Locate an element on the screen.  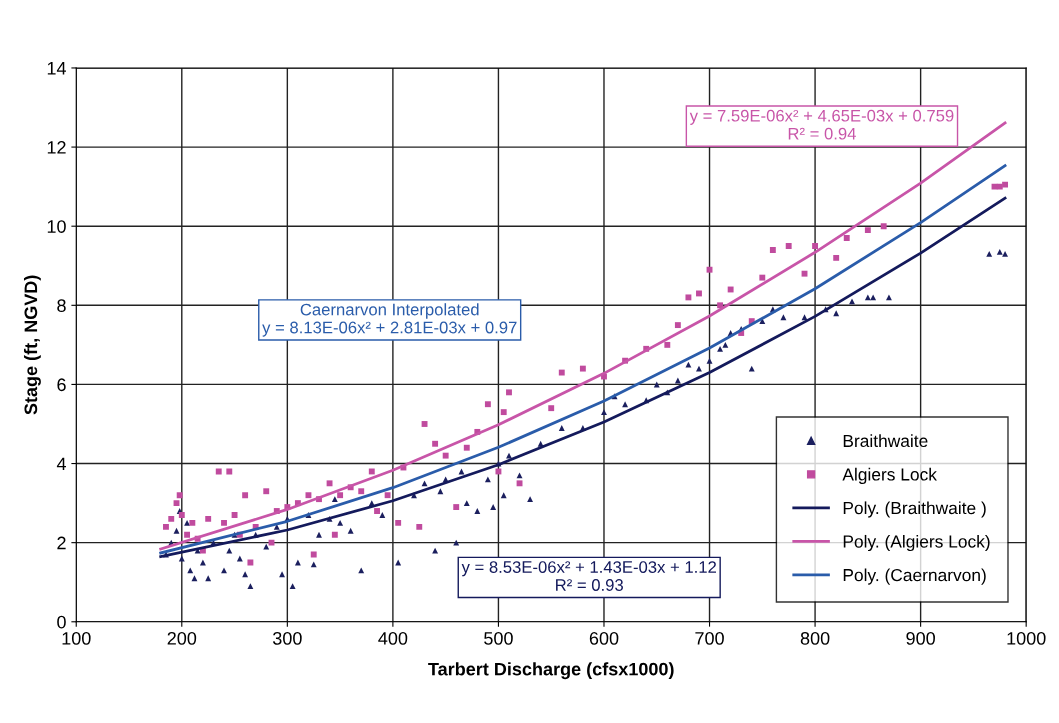
y-tick-label: 8 is located at coordinates (61, 306).